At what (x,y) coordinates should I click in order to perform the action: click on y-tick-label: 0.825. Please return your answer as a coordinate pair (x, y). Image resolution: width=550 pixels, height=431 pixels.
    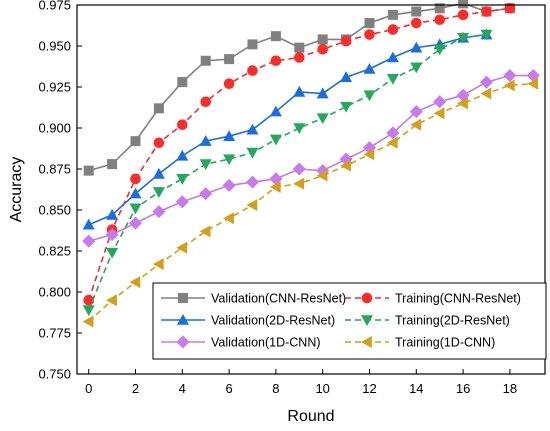
    Looking at the image, I should click on (54, 251).